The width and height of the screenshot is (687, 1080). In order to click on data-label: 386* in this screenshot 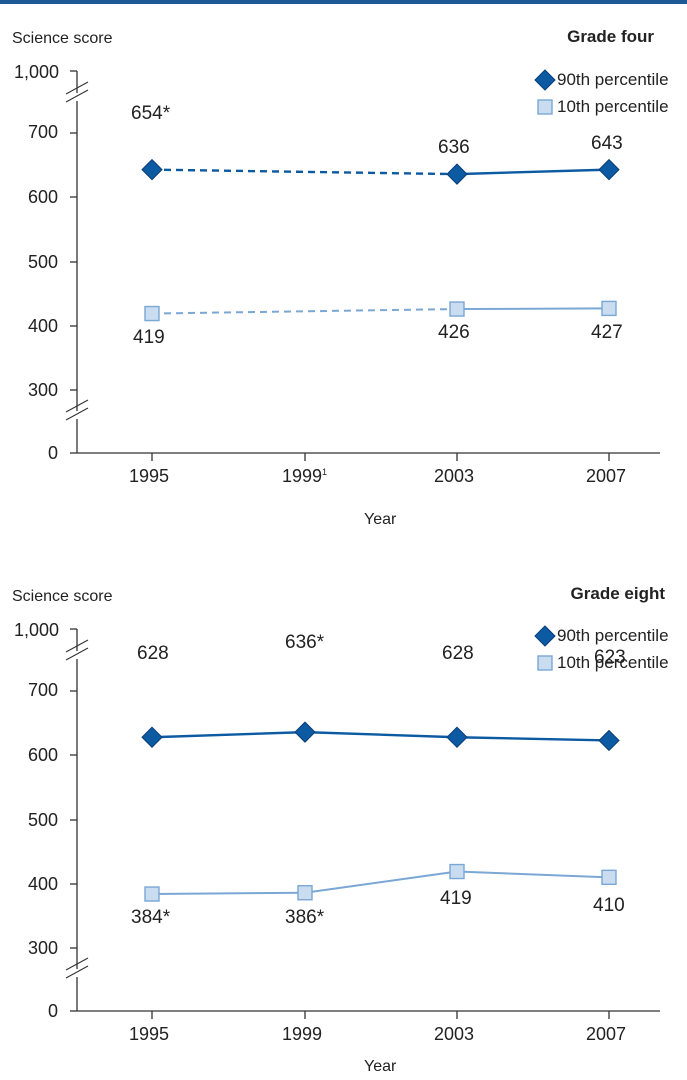, I will do `click(305, 917)`.